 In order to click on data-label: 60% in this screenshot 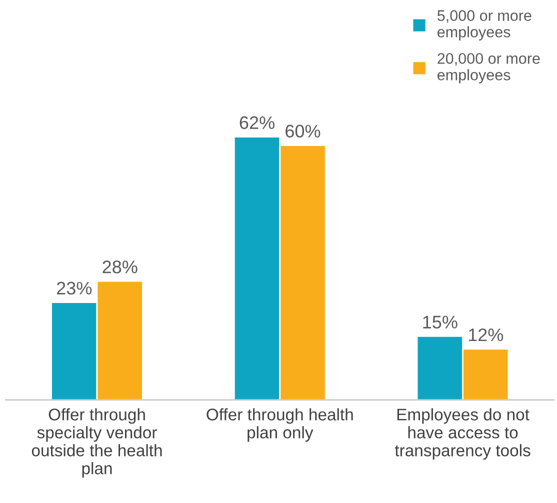, I will do `click(303, 131)`.